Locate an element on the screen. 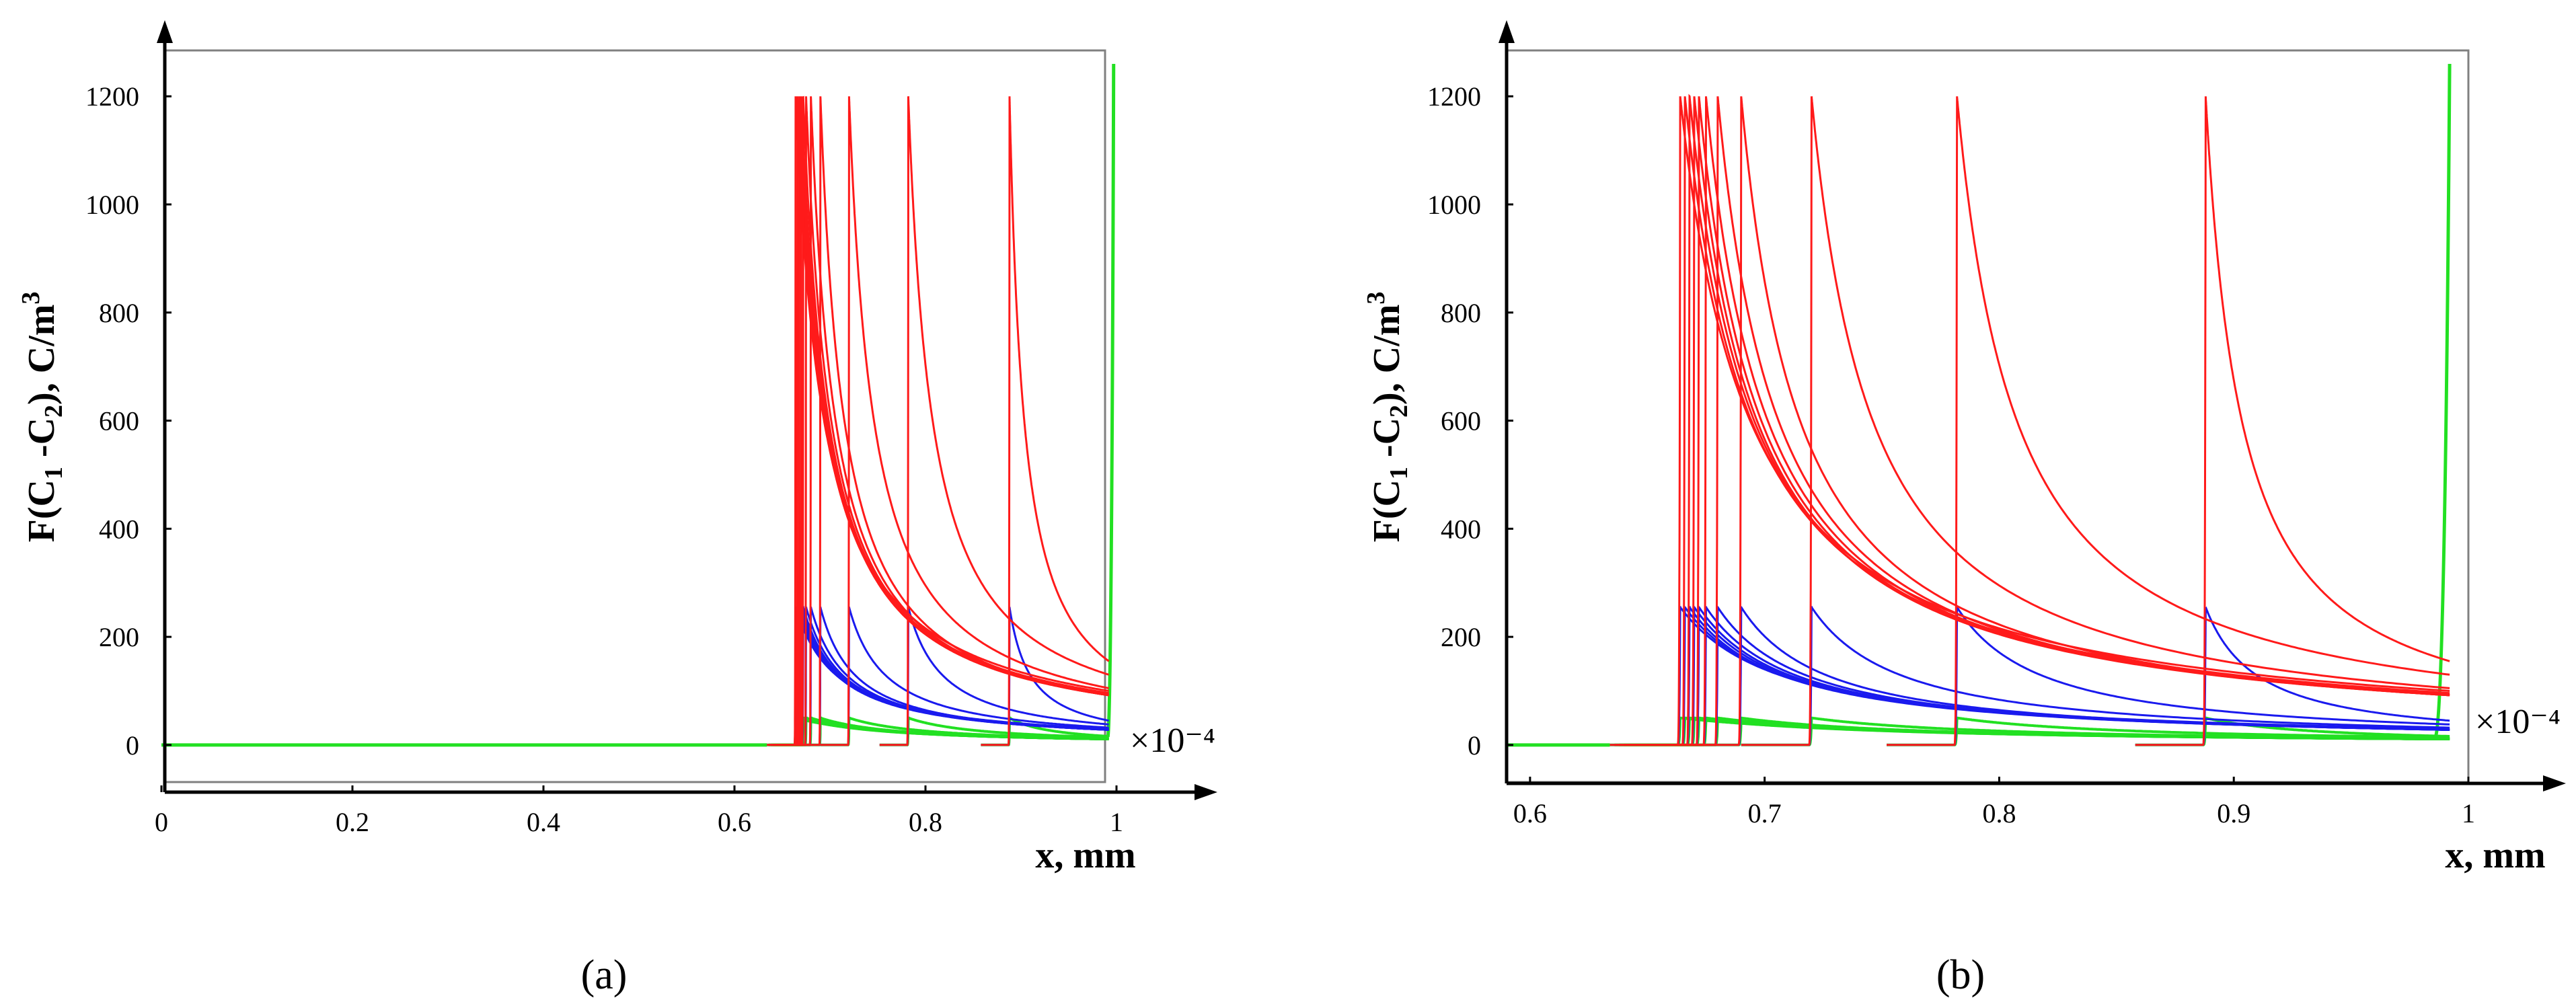 The width and height of the screenshot is (2576, 1008). x-tick-label: 0.9 is located at coordinates (2233, 813).